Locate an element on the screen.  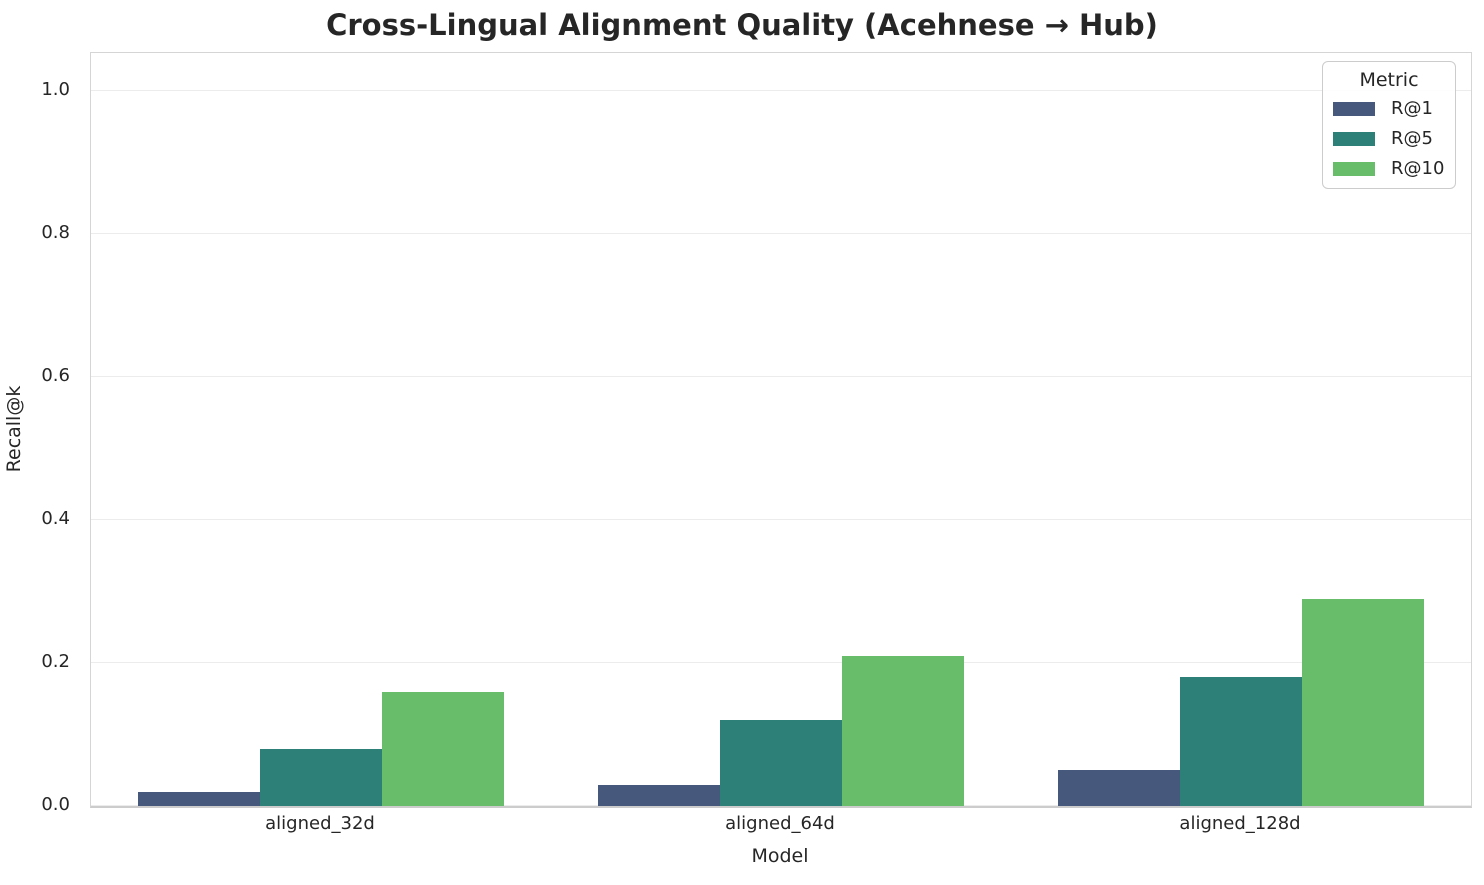
legend-items: R@1 R@5 R@10 is located at coordinates (1389, 138).